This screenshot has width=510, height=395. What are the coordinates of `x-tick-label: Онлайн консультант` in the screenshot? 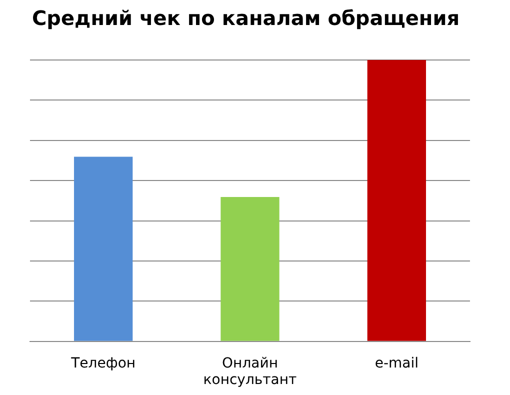 It's located at (250, 371).